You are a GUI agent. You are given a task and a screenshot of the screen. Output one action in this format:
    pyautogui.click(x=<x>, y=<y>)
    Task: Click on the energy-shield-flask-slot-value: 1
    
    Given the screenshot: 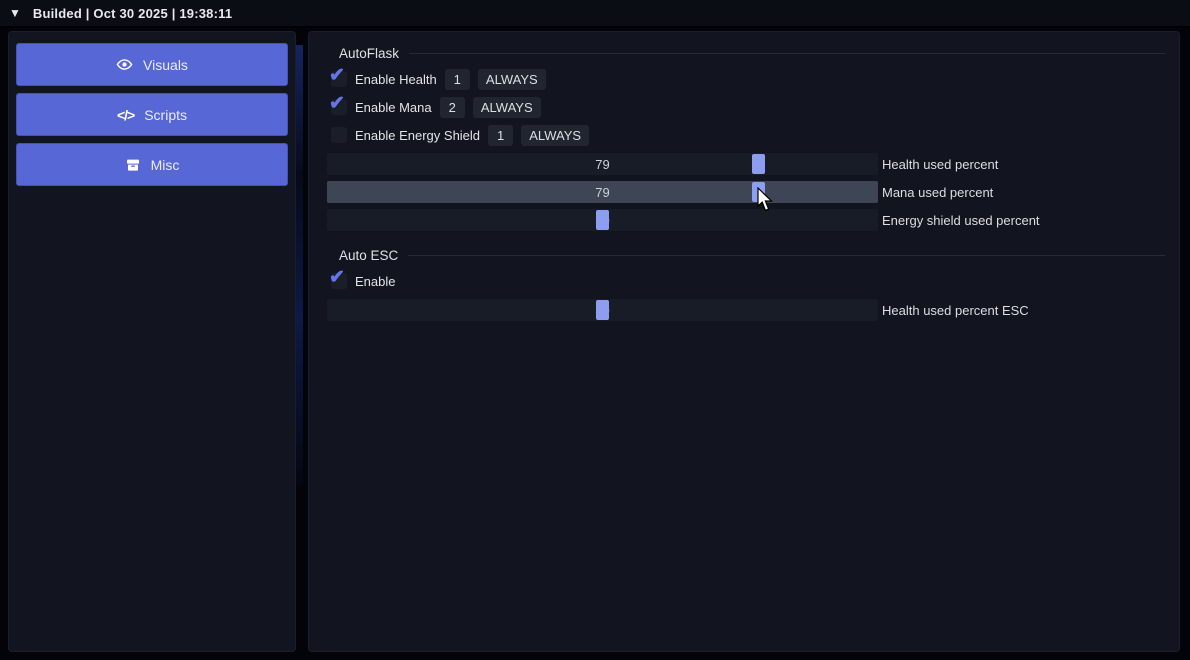 What is the action you would take?
    pyautogui.click(x=501, y=135)
    